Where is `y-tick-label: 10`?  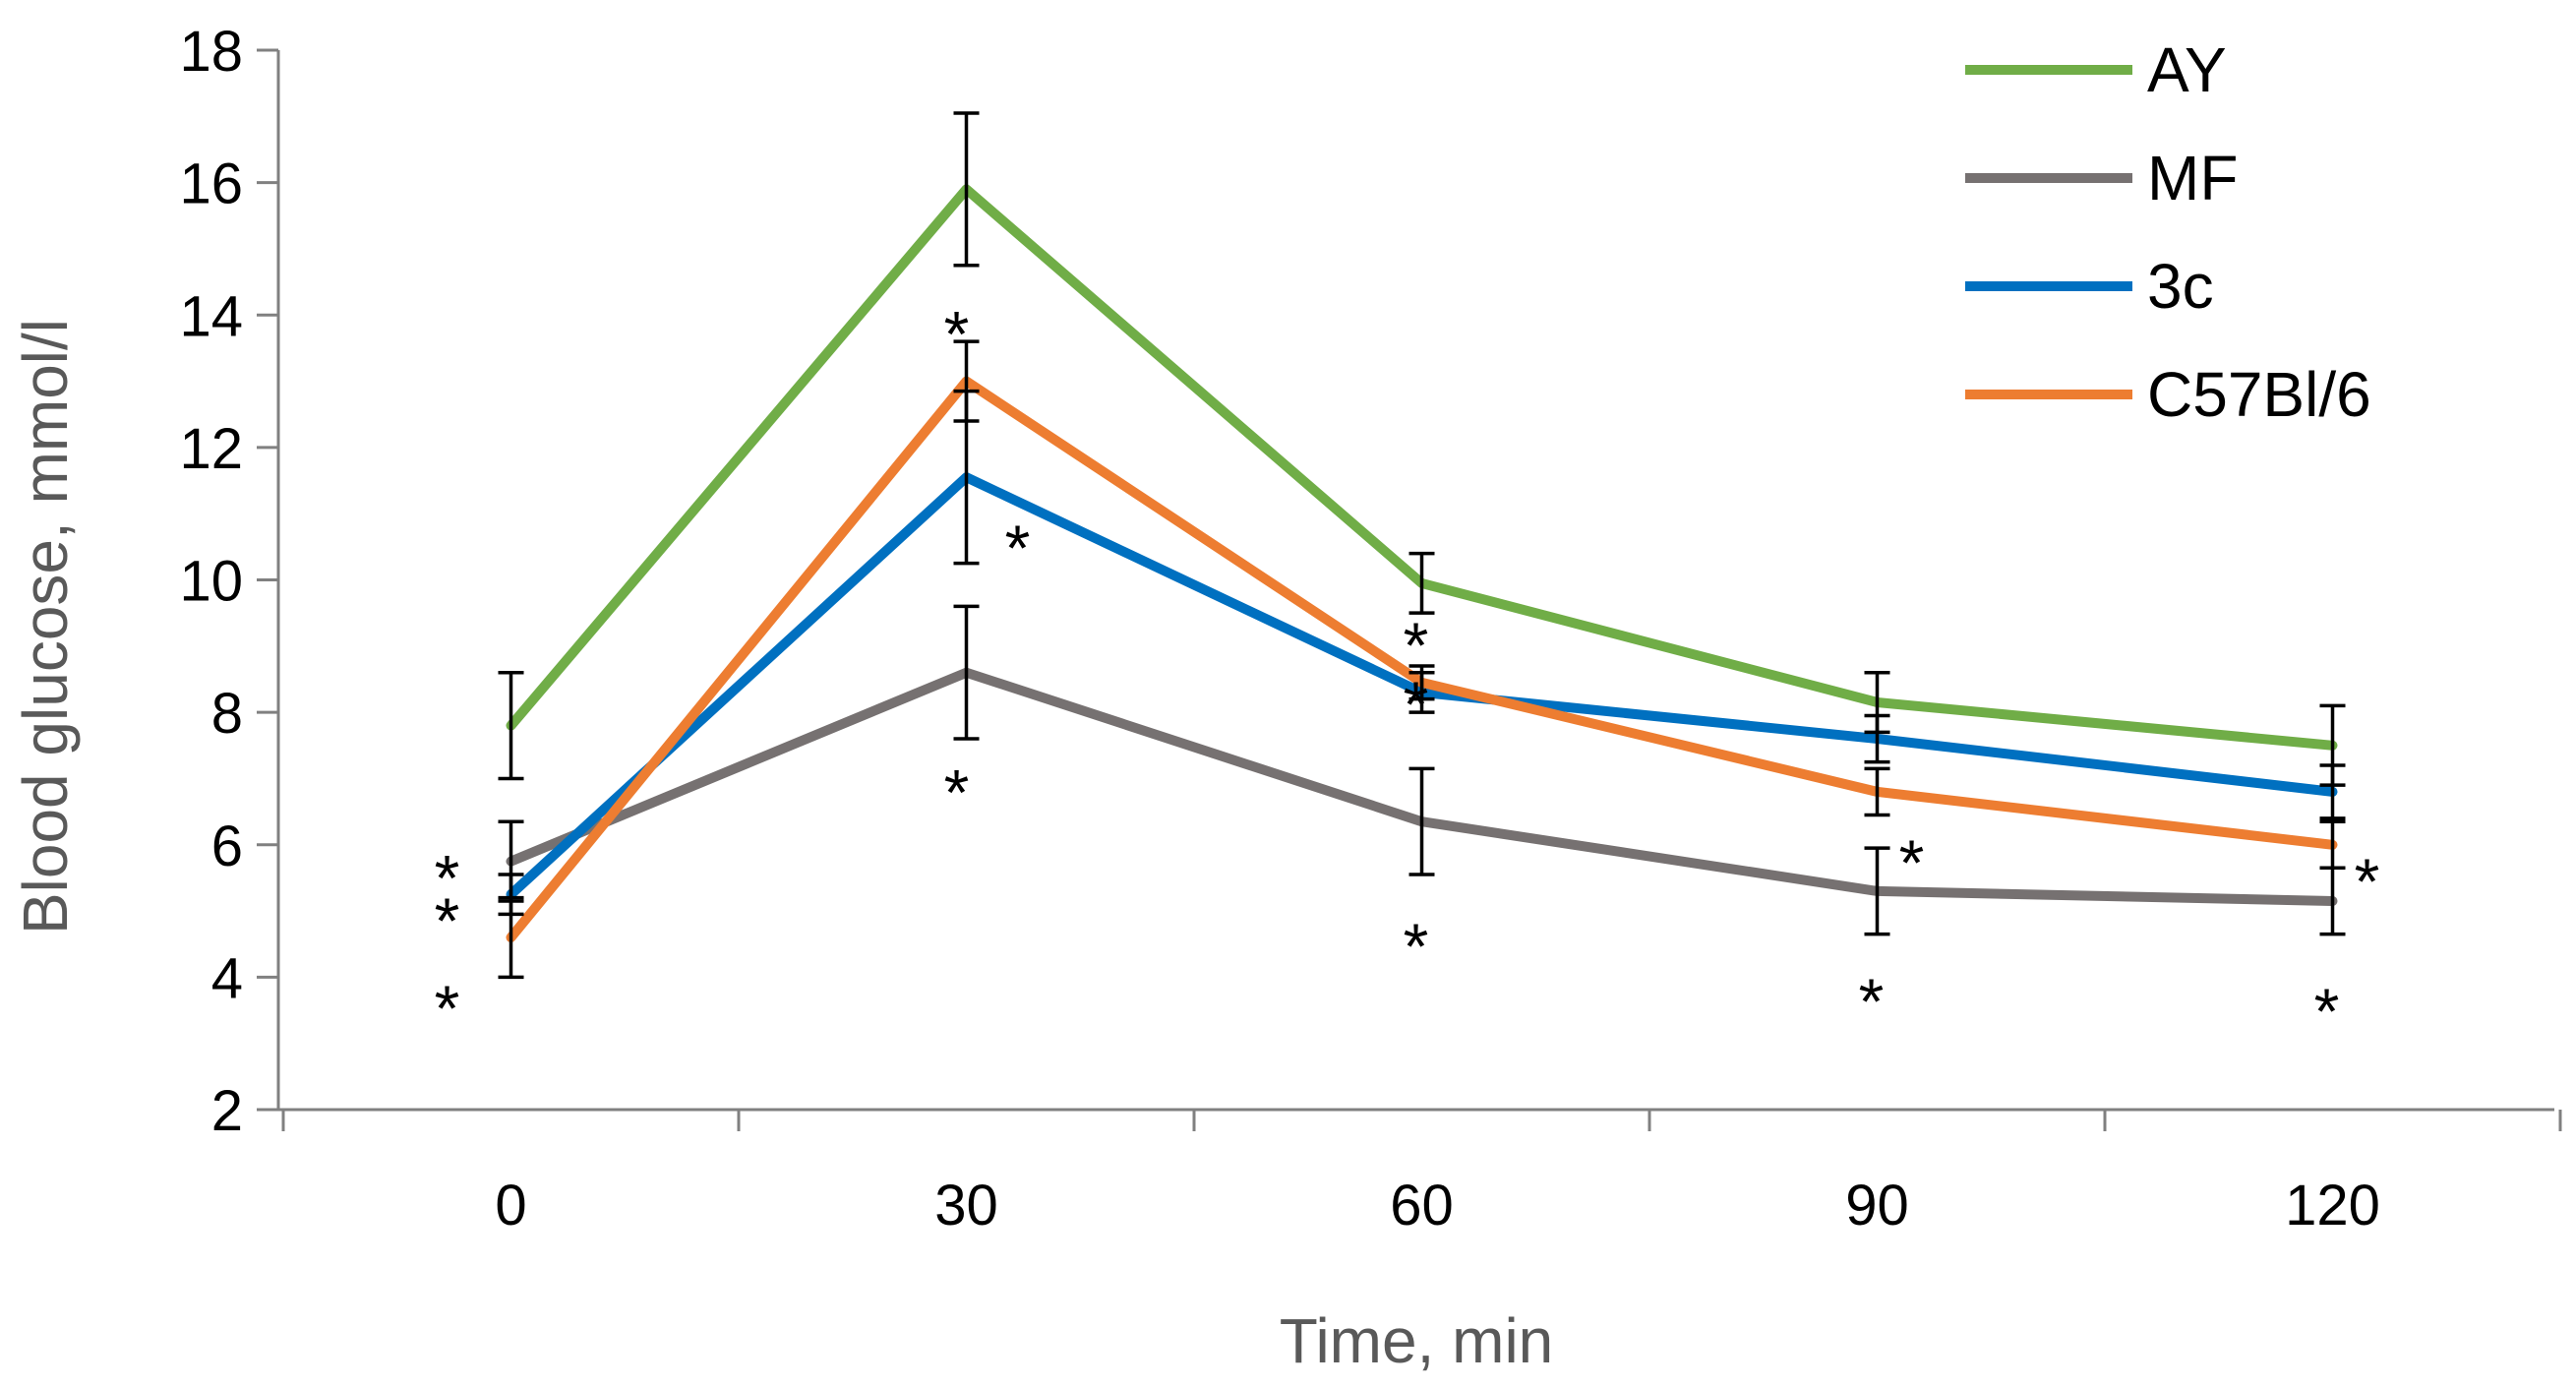
y-tick-label: 10 is located at coordinates (211, 582).